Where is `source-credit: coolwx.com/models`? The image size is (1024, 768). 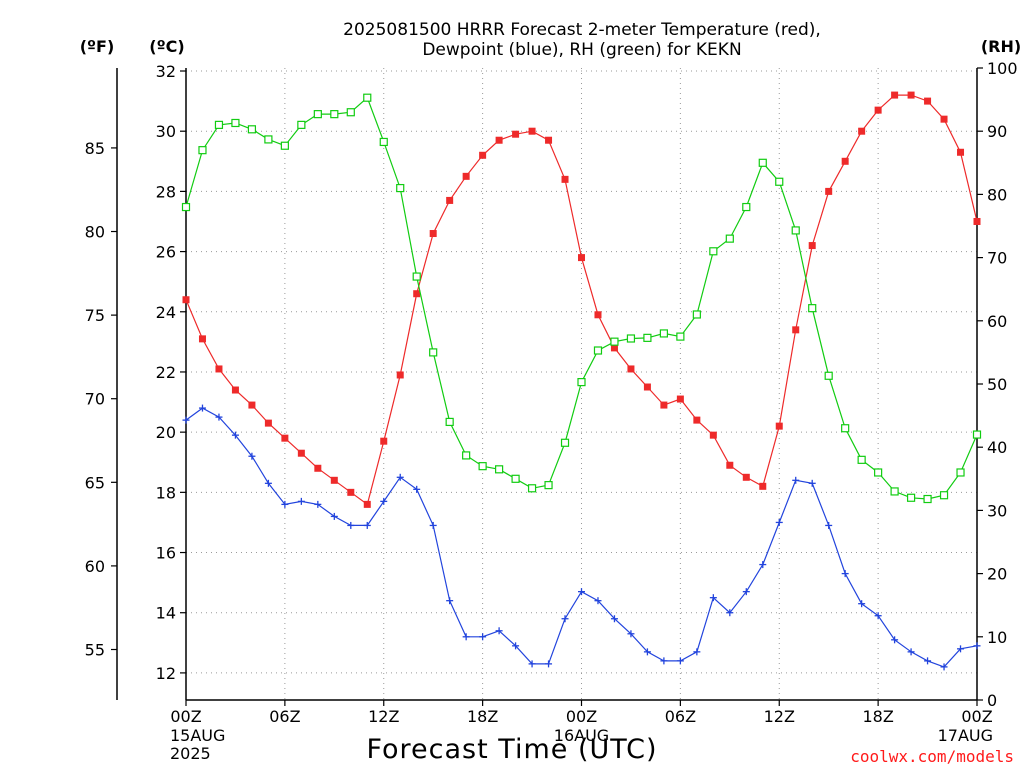 source-credit: coolwx.com/models is located at coordinates (932, 756).